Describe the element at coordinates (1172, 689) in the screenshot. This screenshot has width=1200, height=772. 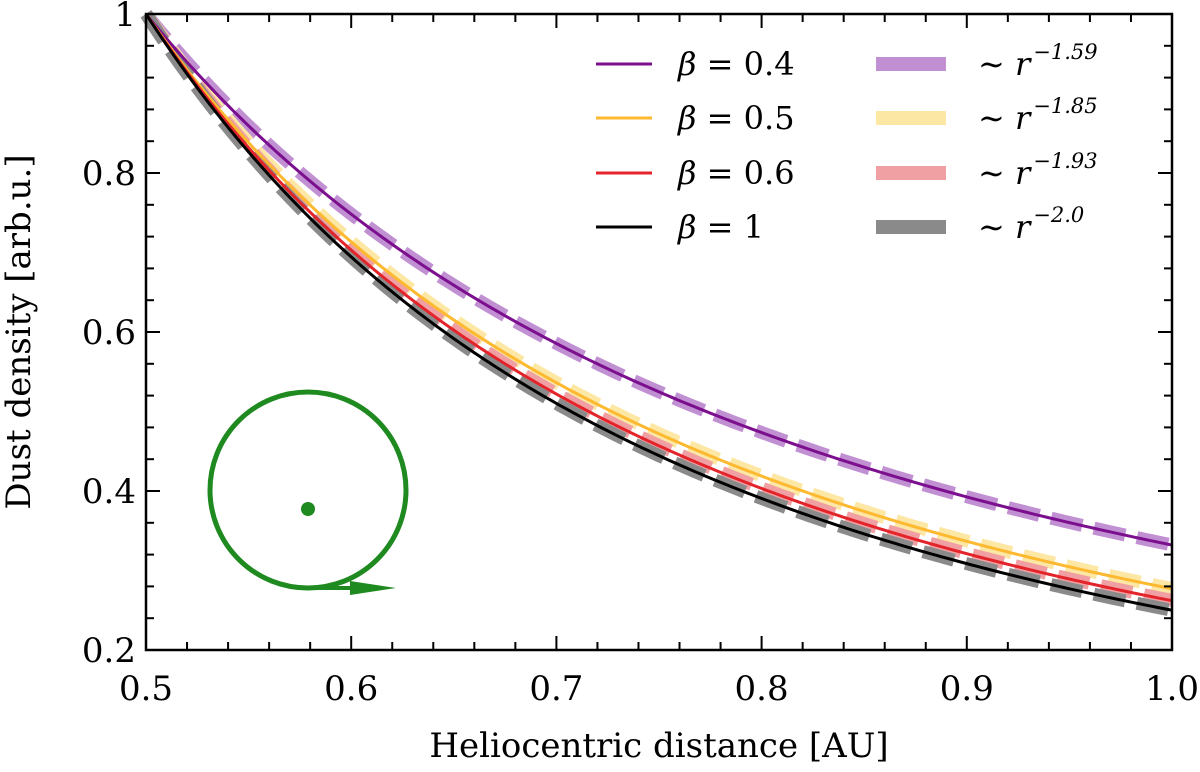
I see `x-tick-label: 1.0` at that location.